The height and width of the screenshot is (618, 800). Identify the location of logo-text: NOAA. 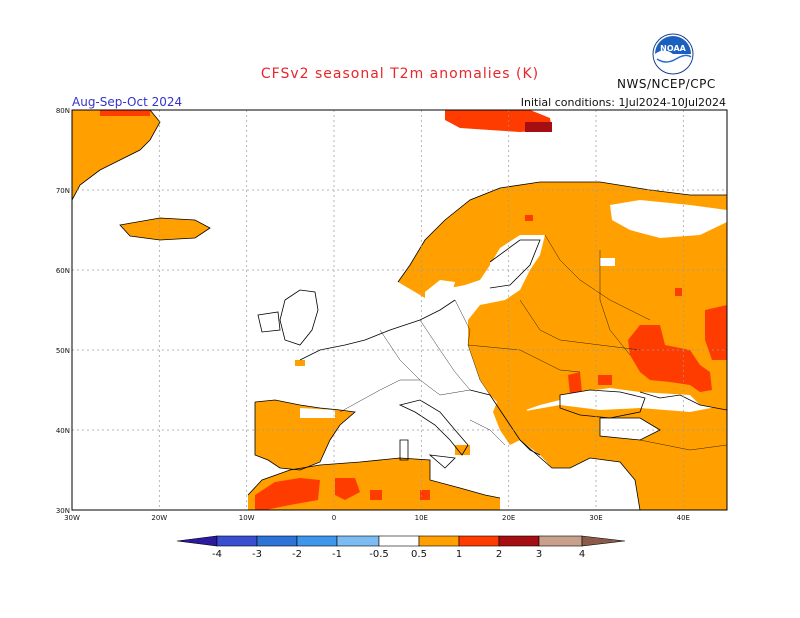
(673, 48).